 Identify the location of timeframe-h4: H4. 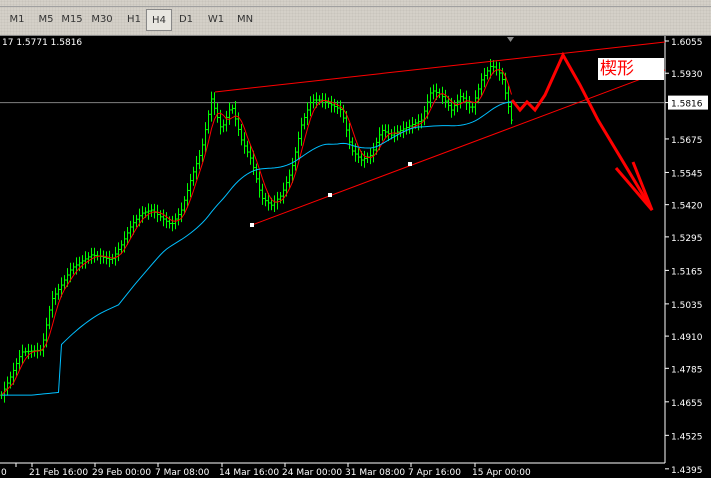
(159, 20).